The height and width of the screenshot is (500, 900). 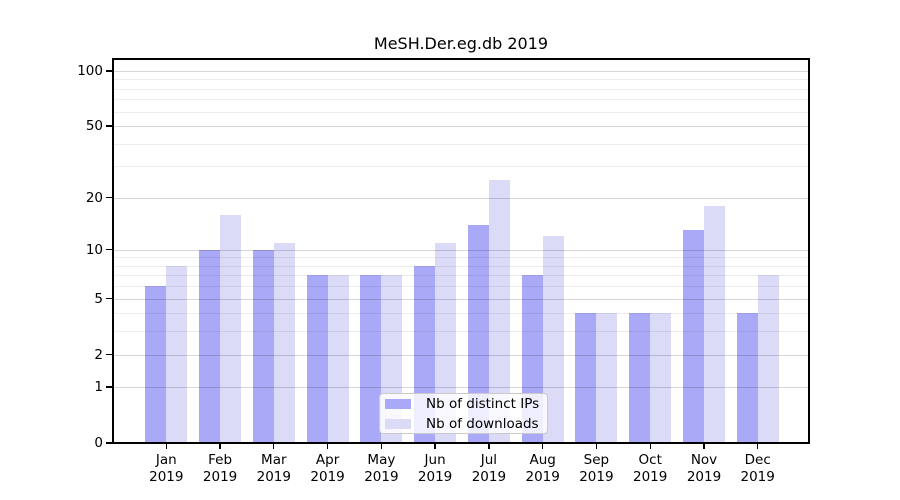 What do you see at coordinates (482, 423) in the screenshot?
I see `legend-label-downloads: Nb of downloads` at bounding box center [482, 423].